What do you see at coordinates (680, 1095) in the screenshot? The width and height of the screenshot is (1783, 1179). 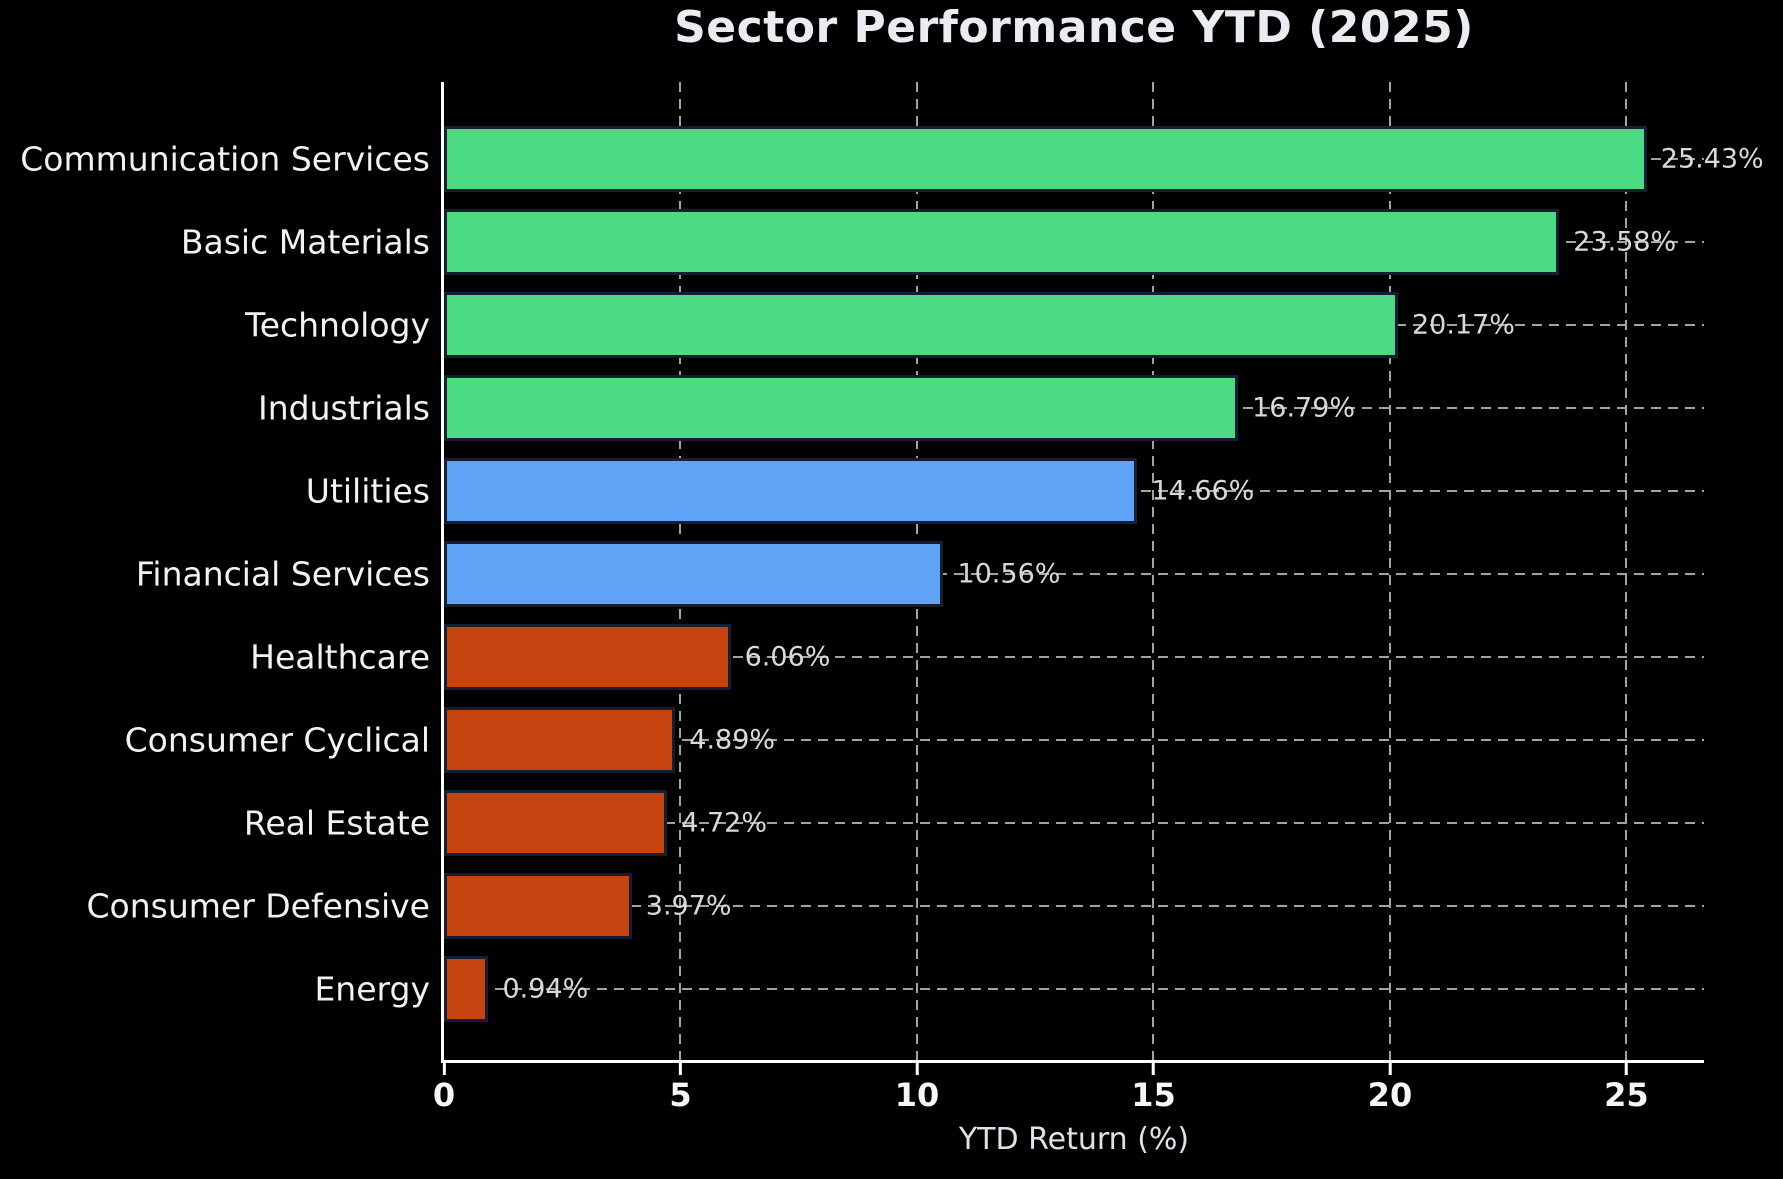 I see `x-tick-label: 5` at bounding box center [680, 1095].